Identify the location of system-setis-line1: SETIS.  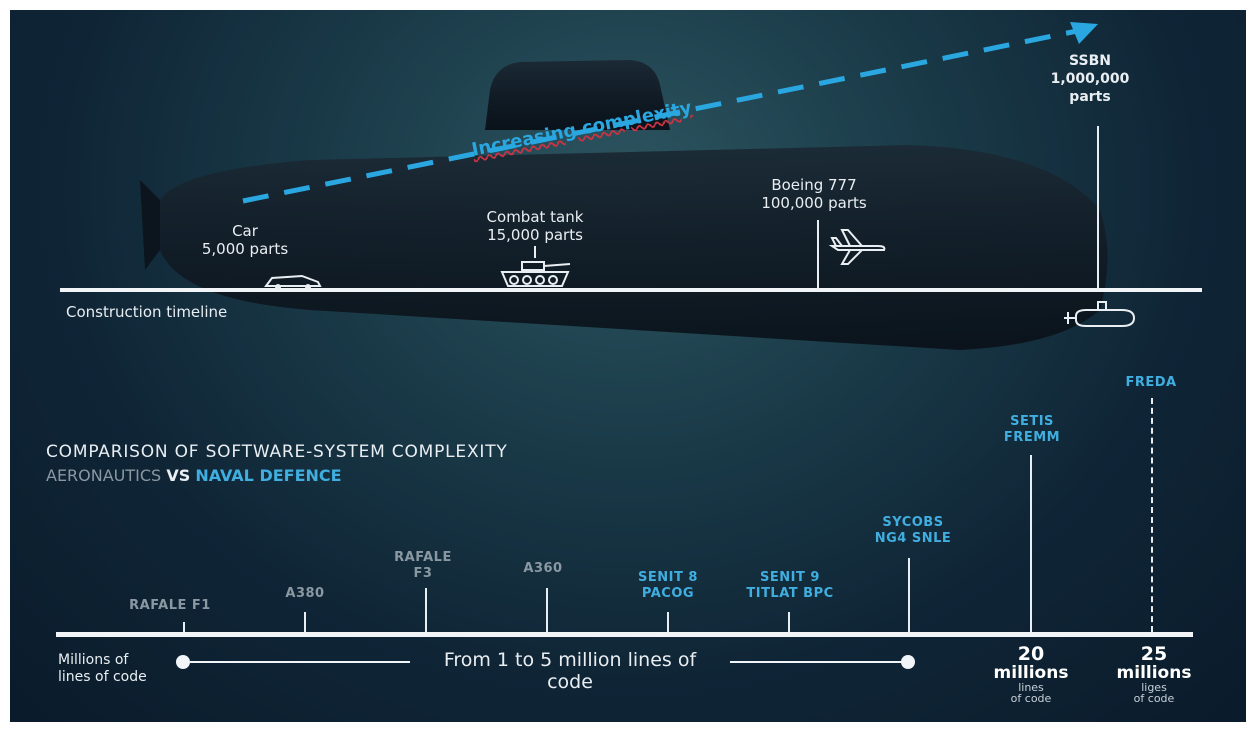
(1032, 421).